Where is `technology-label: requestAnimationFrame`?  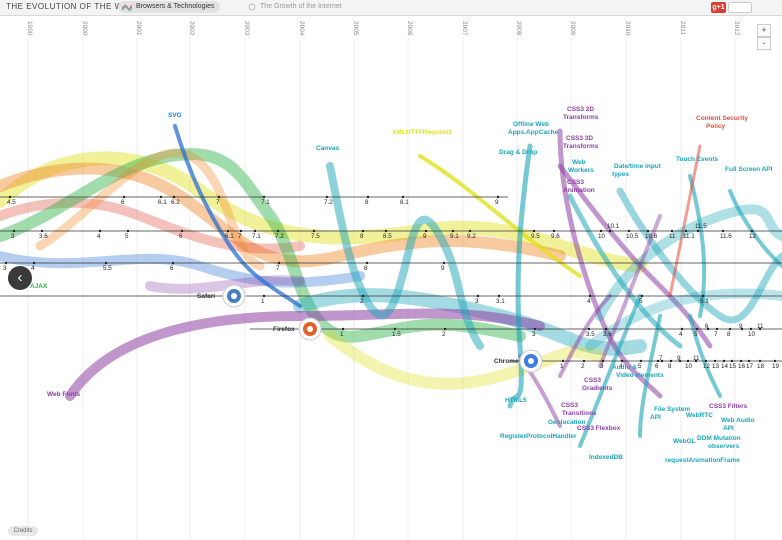 technology-label: requestAnimationFrame is located at coordinates (702, 460).